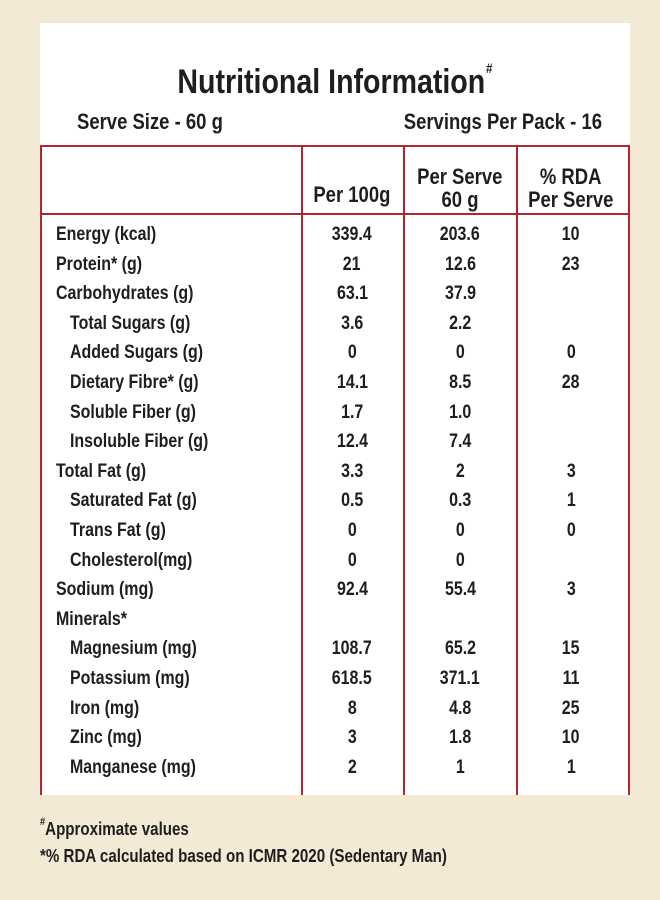 The image size is (660, 900). I want to click on nutrient-label: Potassium (mg), so click(130, 678).